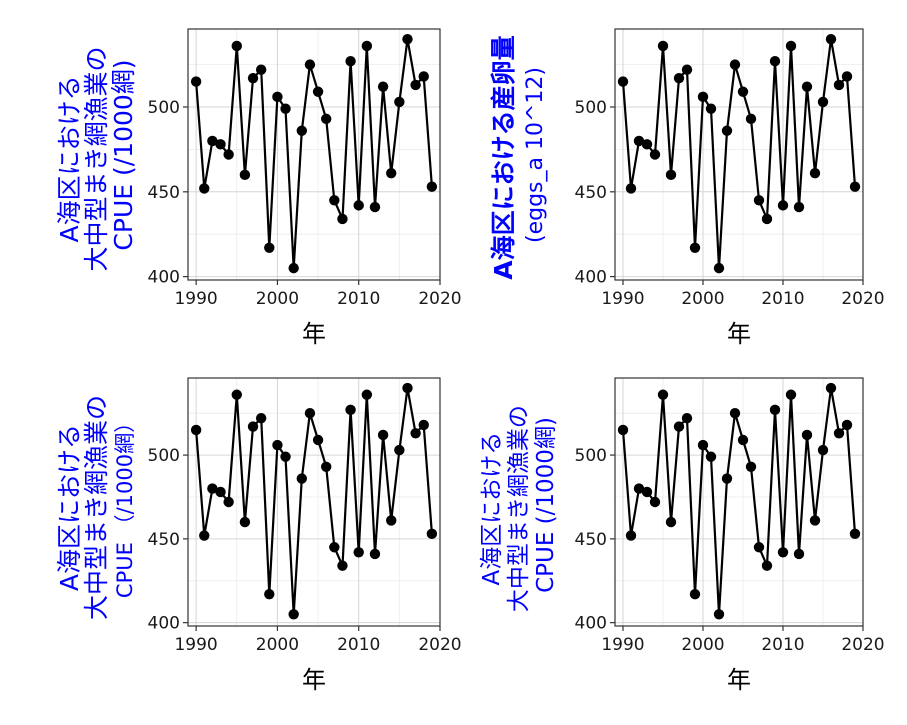 The height and width of the screenshot is (725, 907). I want to click on y-axis-label: A海区における 大中型まき網漁業の CPUE （/1000網）, so click(96, 505).